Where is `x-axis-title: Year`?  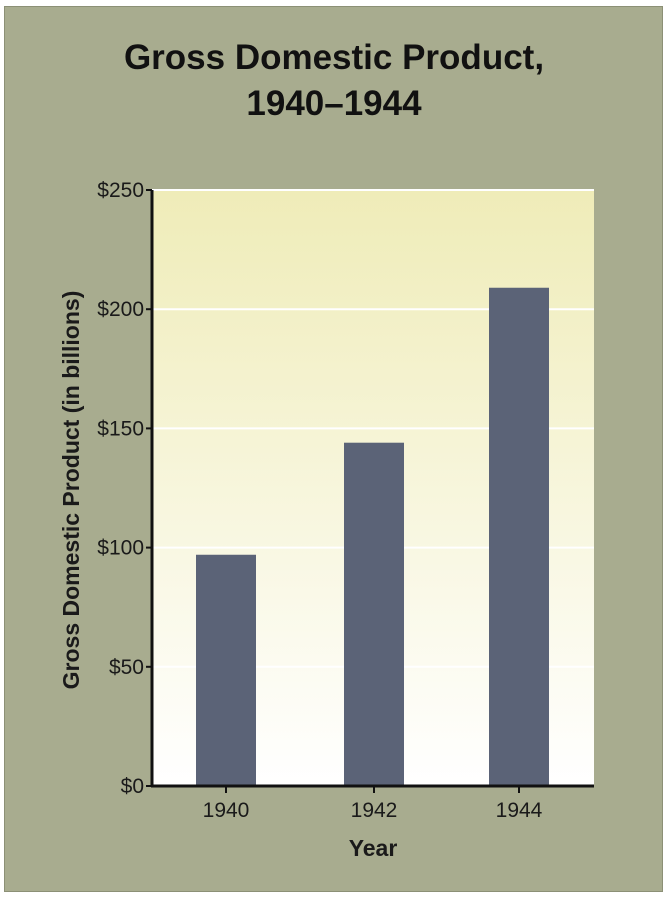 x-axis-title: Year is located at coordinates (373, 848).